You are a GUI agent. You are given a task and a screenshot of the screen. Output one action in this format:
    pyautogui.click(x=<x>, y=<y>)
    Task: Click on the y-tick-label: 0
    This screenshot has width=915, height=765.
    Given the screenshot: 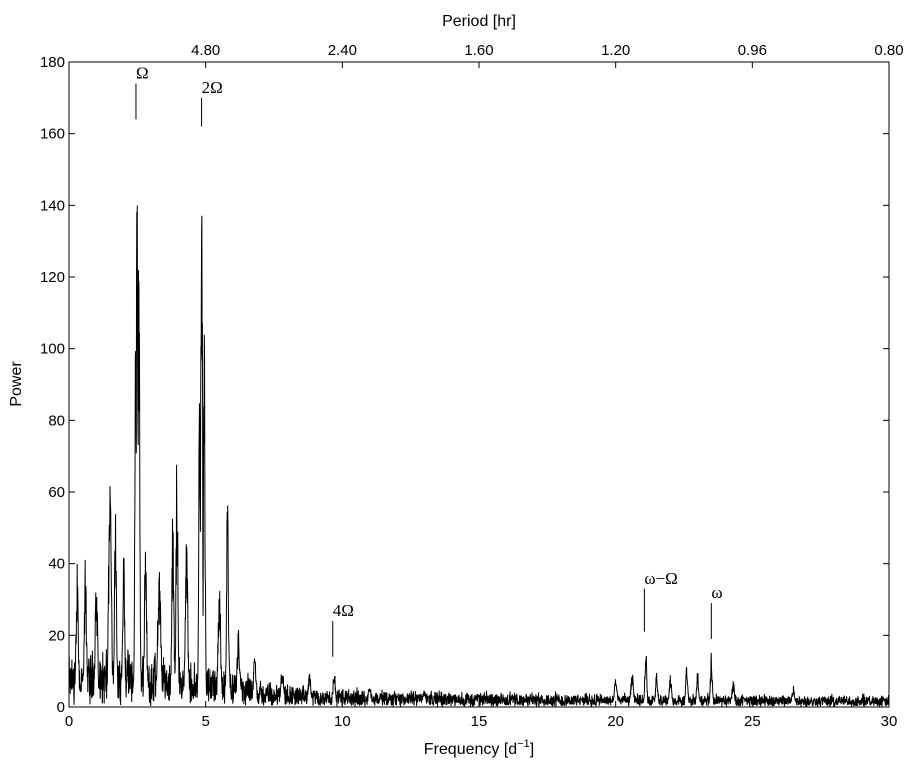 What is the action you would take?
    pyautogui.click(x=61, y=707)
    